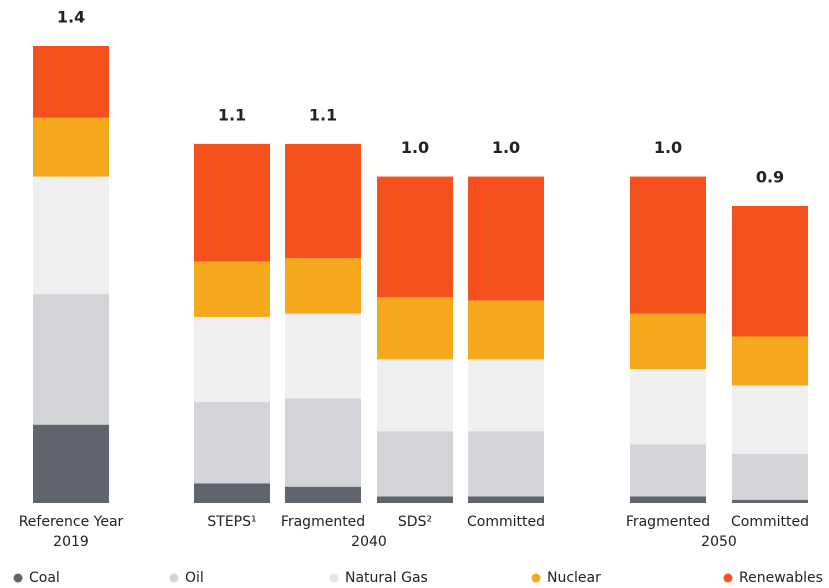  Describe the element at coordinates (574, 578) in the screenshot. I see `legend-label: Nuclear` at that location.